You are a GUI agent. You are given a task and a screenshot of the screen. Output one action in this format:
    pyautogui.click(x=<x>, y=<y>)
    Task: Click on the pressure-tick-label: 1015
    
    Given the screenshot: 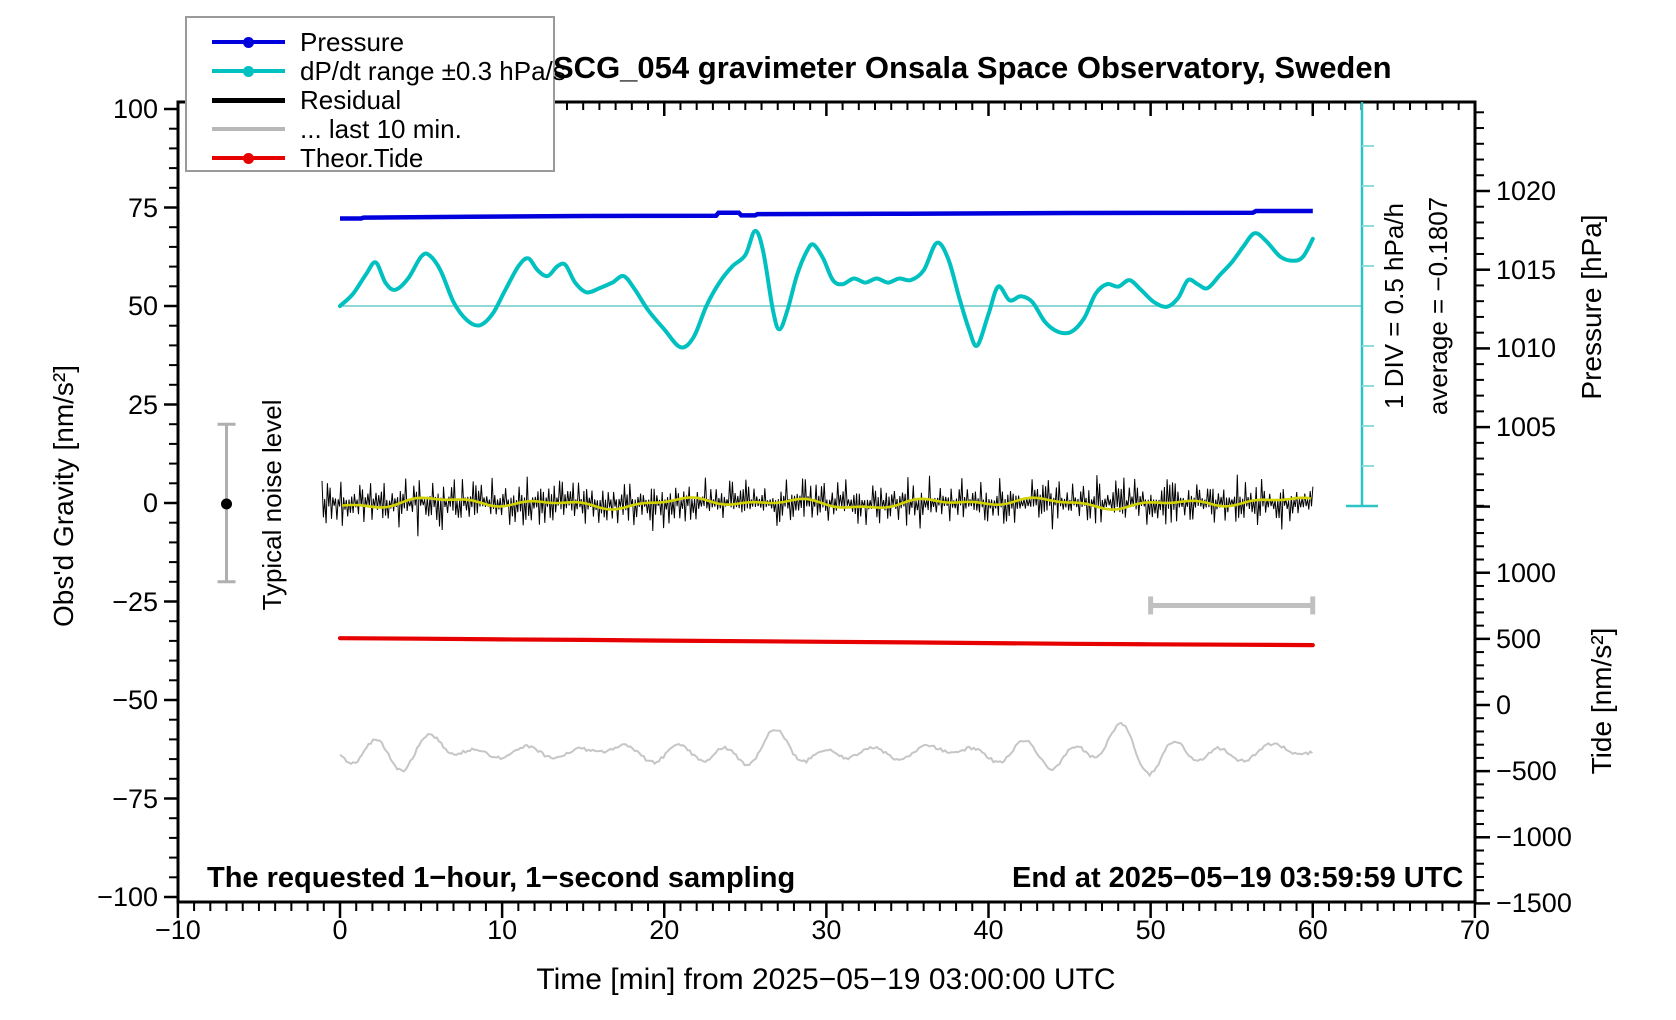 What is the action you would take?
    pyautogui.click(x=1526, y=269)
    